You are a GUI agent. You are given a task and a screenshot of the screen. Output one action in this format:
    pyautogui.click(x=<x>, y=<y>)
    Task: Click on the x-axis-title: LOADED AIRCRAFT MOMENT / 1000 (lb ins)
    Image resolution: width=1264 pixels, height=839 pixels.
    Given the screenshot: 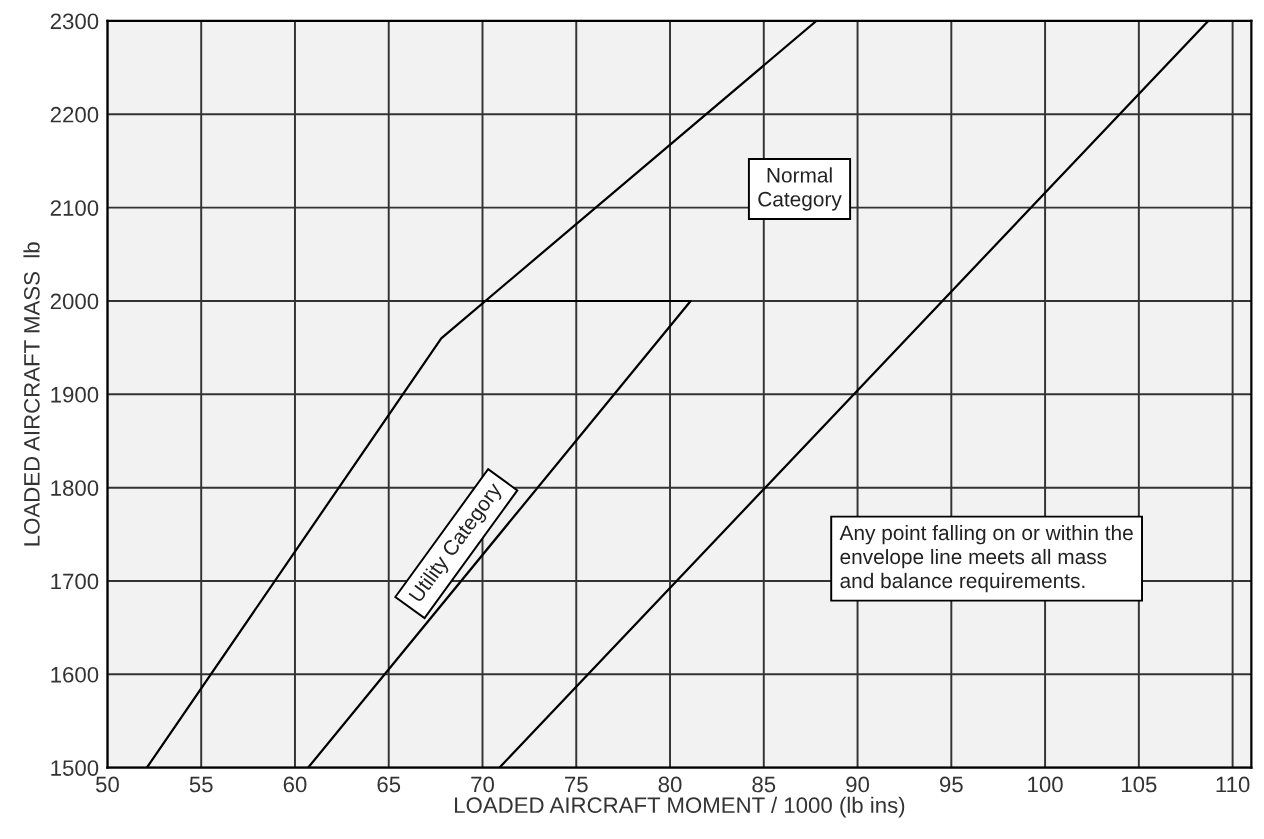 What is the action you would take?
    pyautogui.click(x=680, y=807)
    